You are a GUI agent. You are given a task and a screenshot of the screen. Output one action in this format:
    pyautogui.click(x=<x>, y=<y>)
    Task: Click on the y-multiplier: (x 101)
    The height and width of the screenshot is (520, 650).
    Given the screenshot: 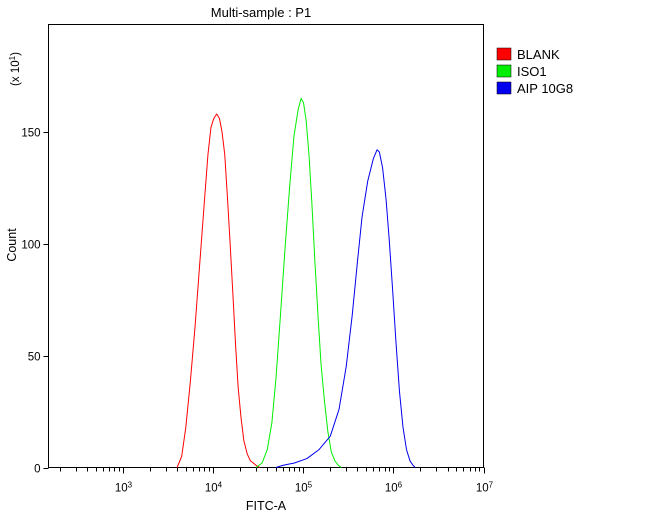 What is the action you would take?
    pyautogui.click(x=15, y=69)
    